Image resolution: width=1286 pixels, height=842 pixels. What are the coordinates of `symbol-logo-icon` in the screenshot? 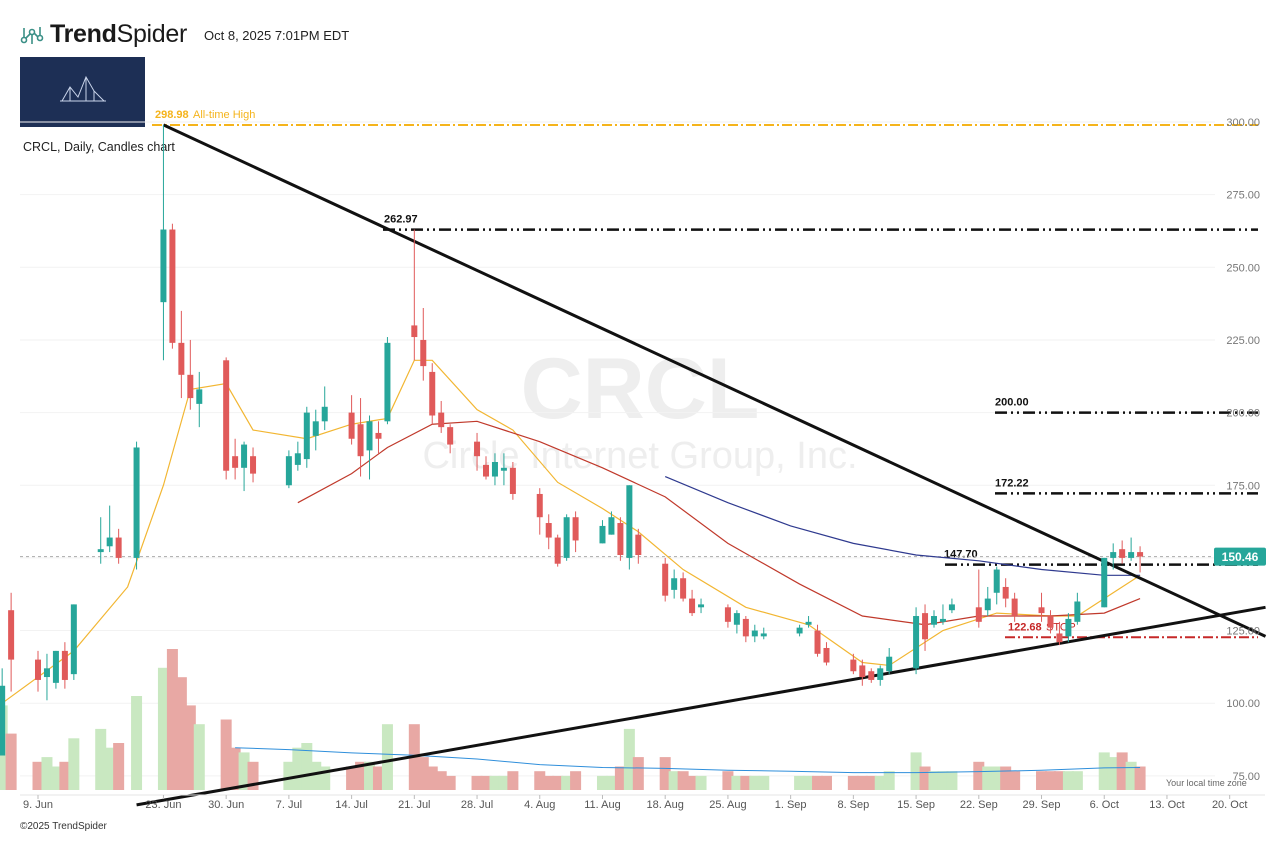 It's located at (83, 88).